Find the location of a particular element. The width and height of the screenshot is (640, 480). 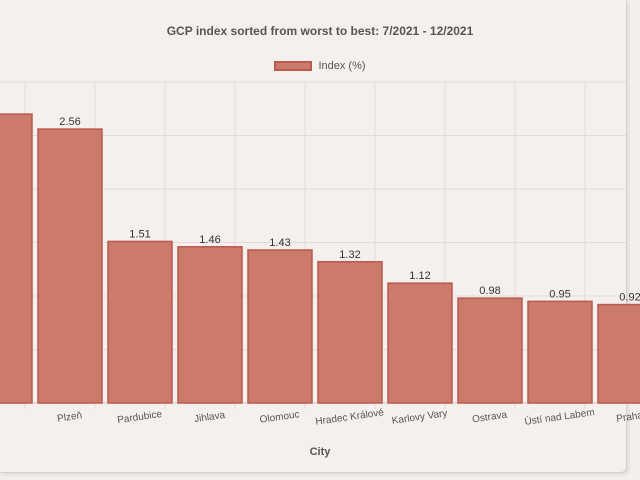

bar-value-label: 0.92 is located at coordinates (629, 298).